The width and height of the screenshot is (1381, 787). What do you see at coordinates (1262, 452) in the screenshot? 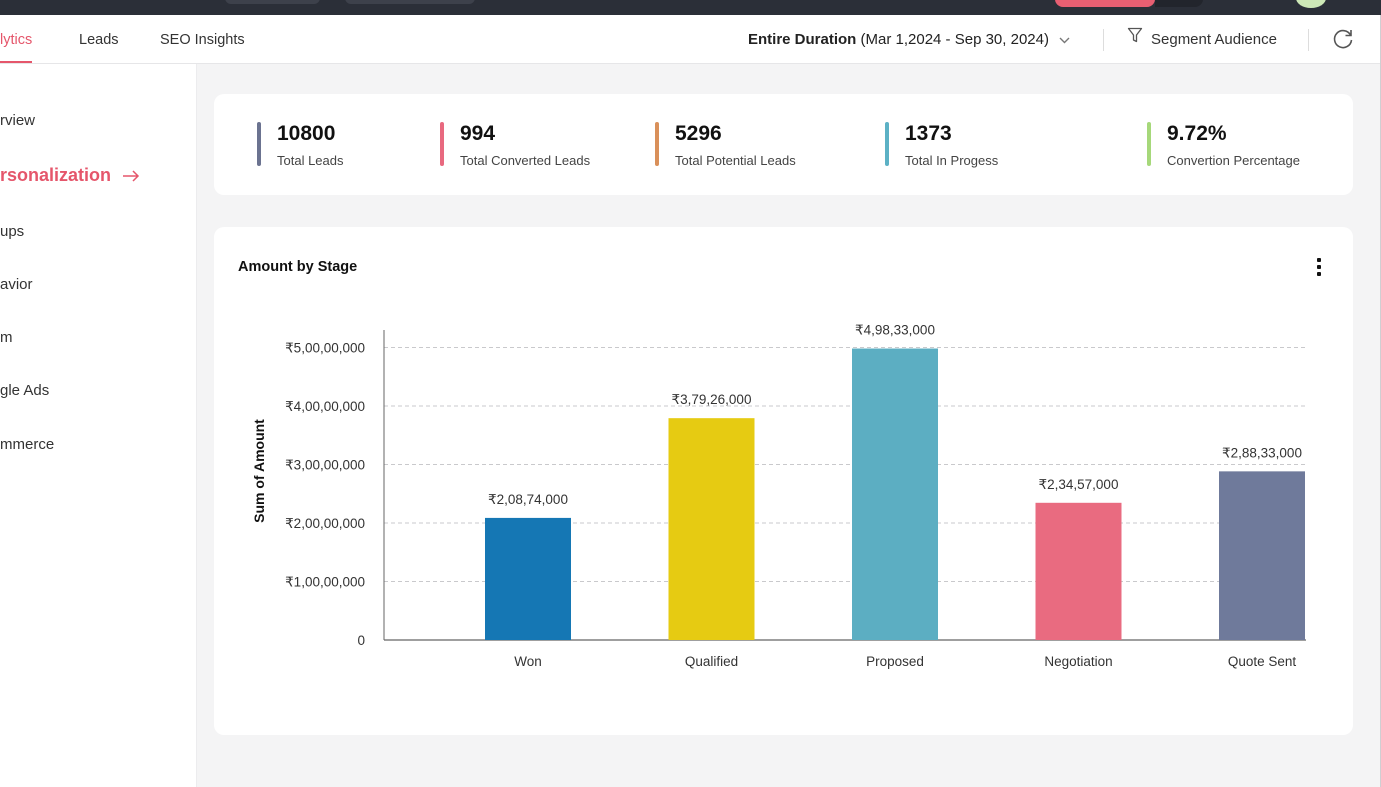
I see `data-label: ₹2,88,33,000` at bounding box center [1262, 452].